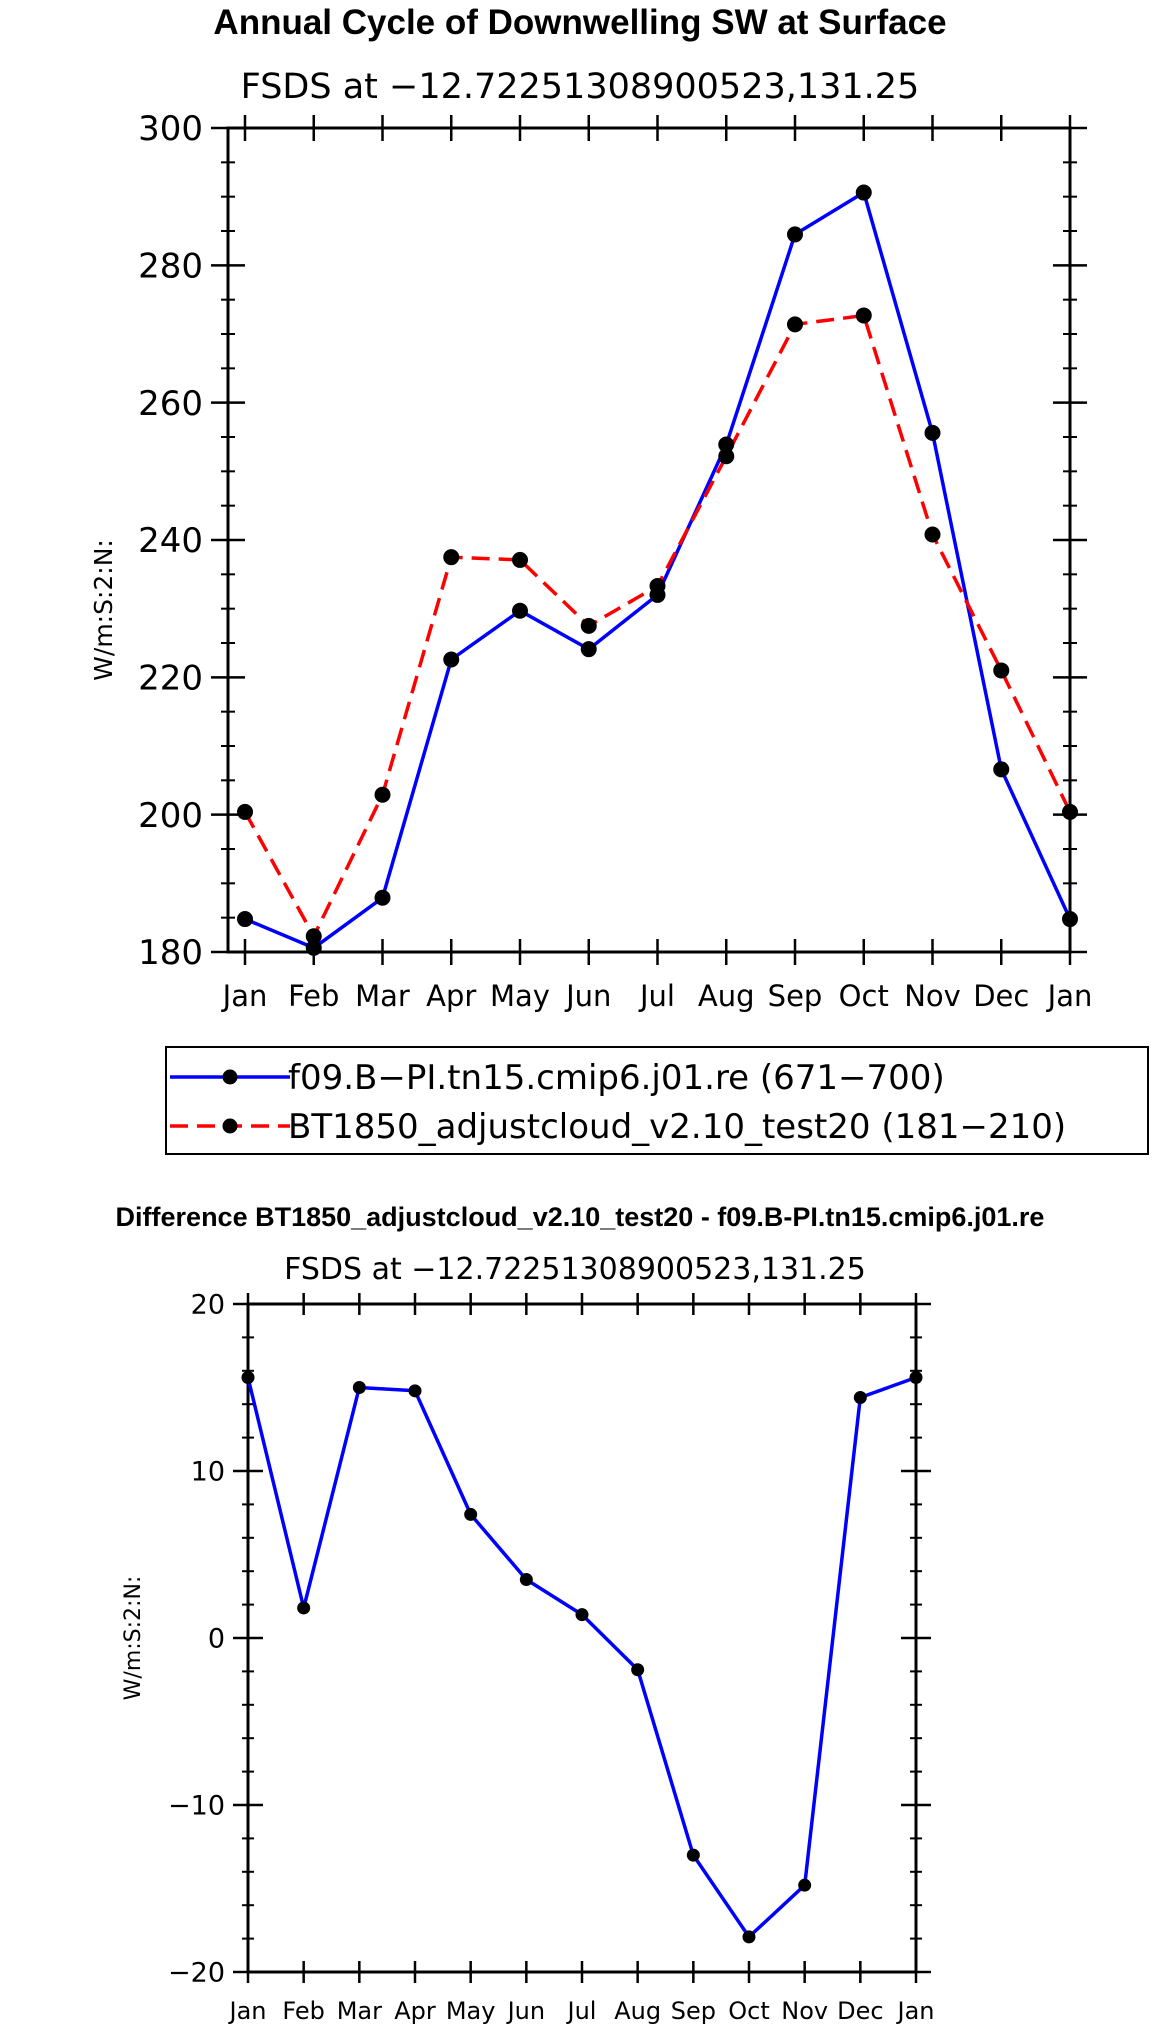 This screenshot has height=2032, width=1161. What do you see at coordinates (216, 1639) in the screenshot?
I see `y-tick-label: 0` at bounding box center [216, 1639].